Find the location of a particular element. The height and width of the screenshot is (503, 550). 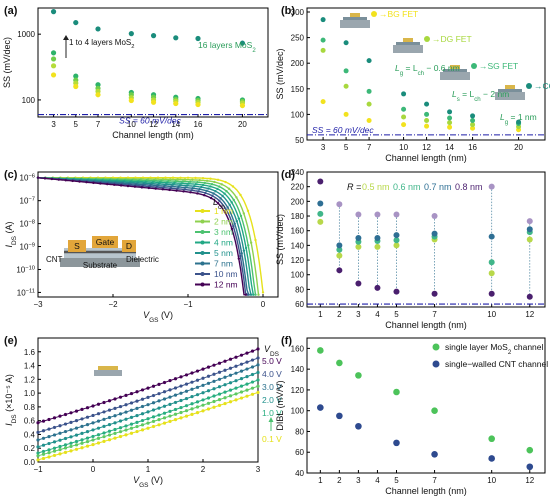

x-tick-label: 5 is located at coordinates (346, 147).